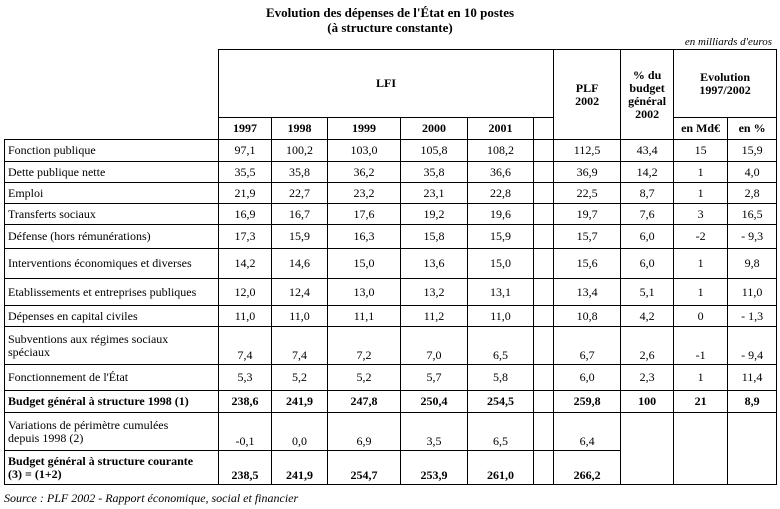 This screenshot has width=780, height=509. Describe the element at coordinates (647, 316) in the screenshot. I see `value-cell: 4,2` at that location.